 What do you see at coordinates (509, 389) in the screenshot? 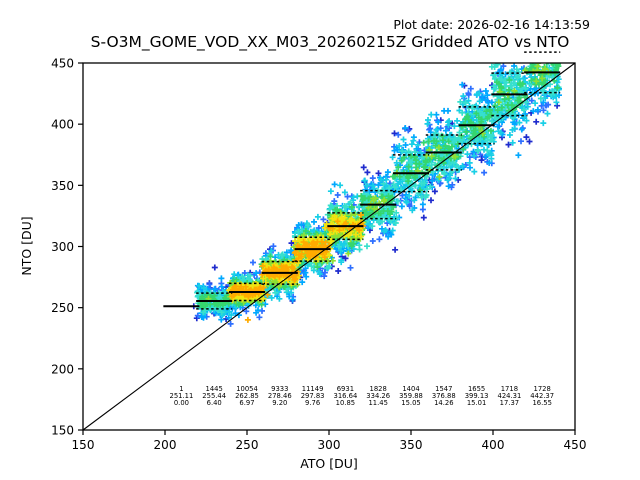
I see `bin-count-value: 1718` at bounding box center [509, 389].